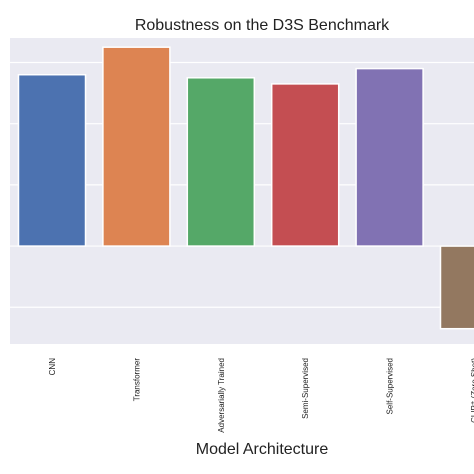 Image resolution: width=474 pixels, height=474 pixels. I want to click on x-tick-label-4: Self-Supervised, so click(390, 386).